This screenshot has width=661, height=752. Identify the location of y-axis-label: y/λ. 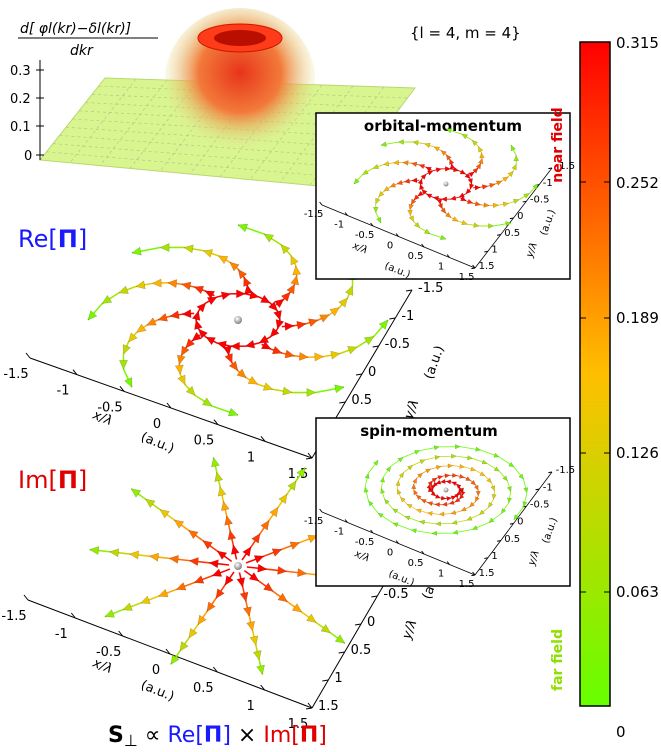
(411, 410).